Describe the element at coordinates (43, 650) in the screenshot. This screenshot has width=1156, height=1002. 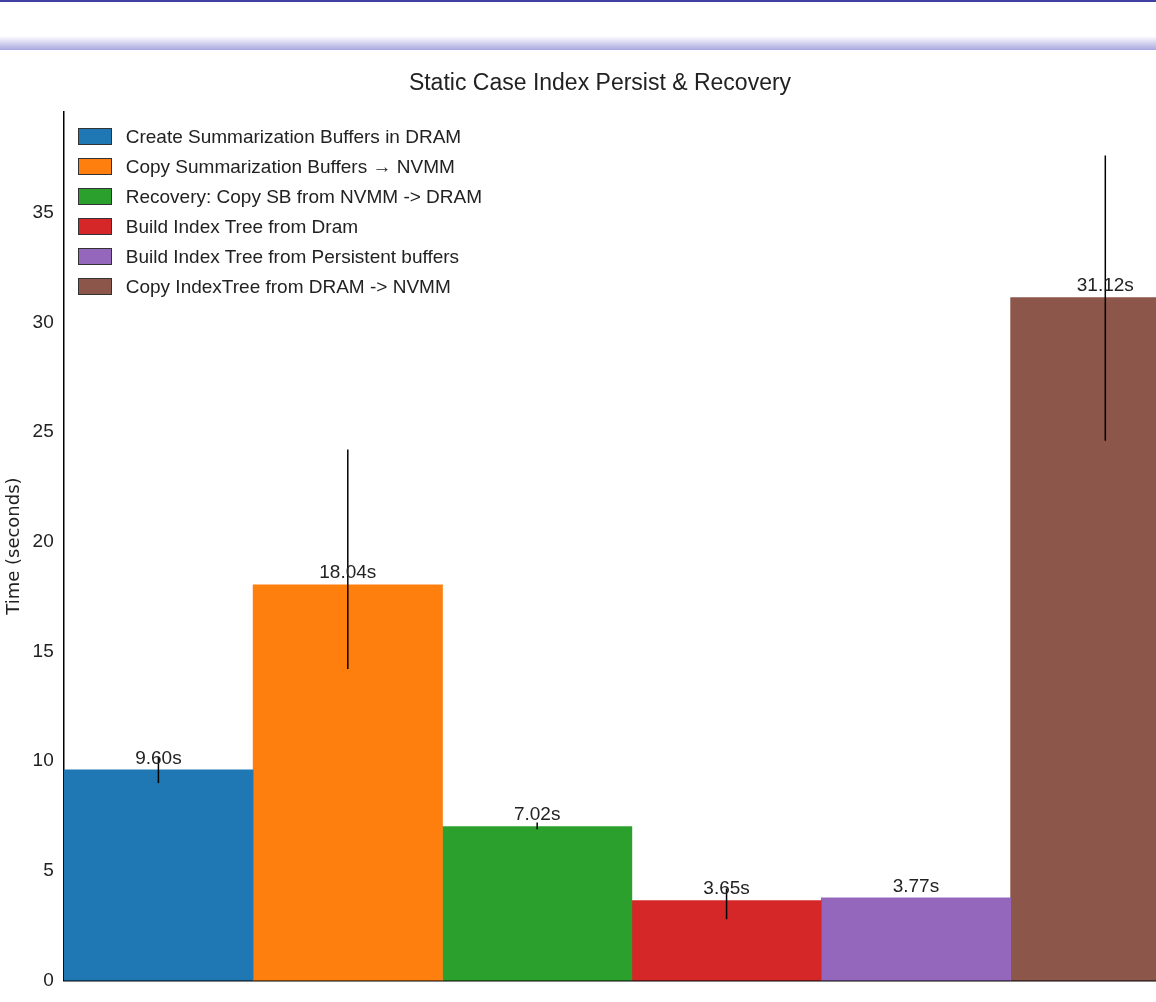
I see `y-tick-label: 15` at that location.